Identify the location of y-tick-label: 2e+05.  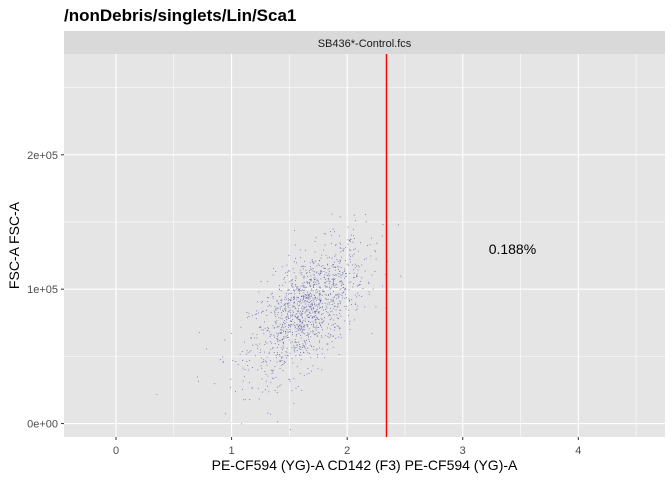
(42, 156).